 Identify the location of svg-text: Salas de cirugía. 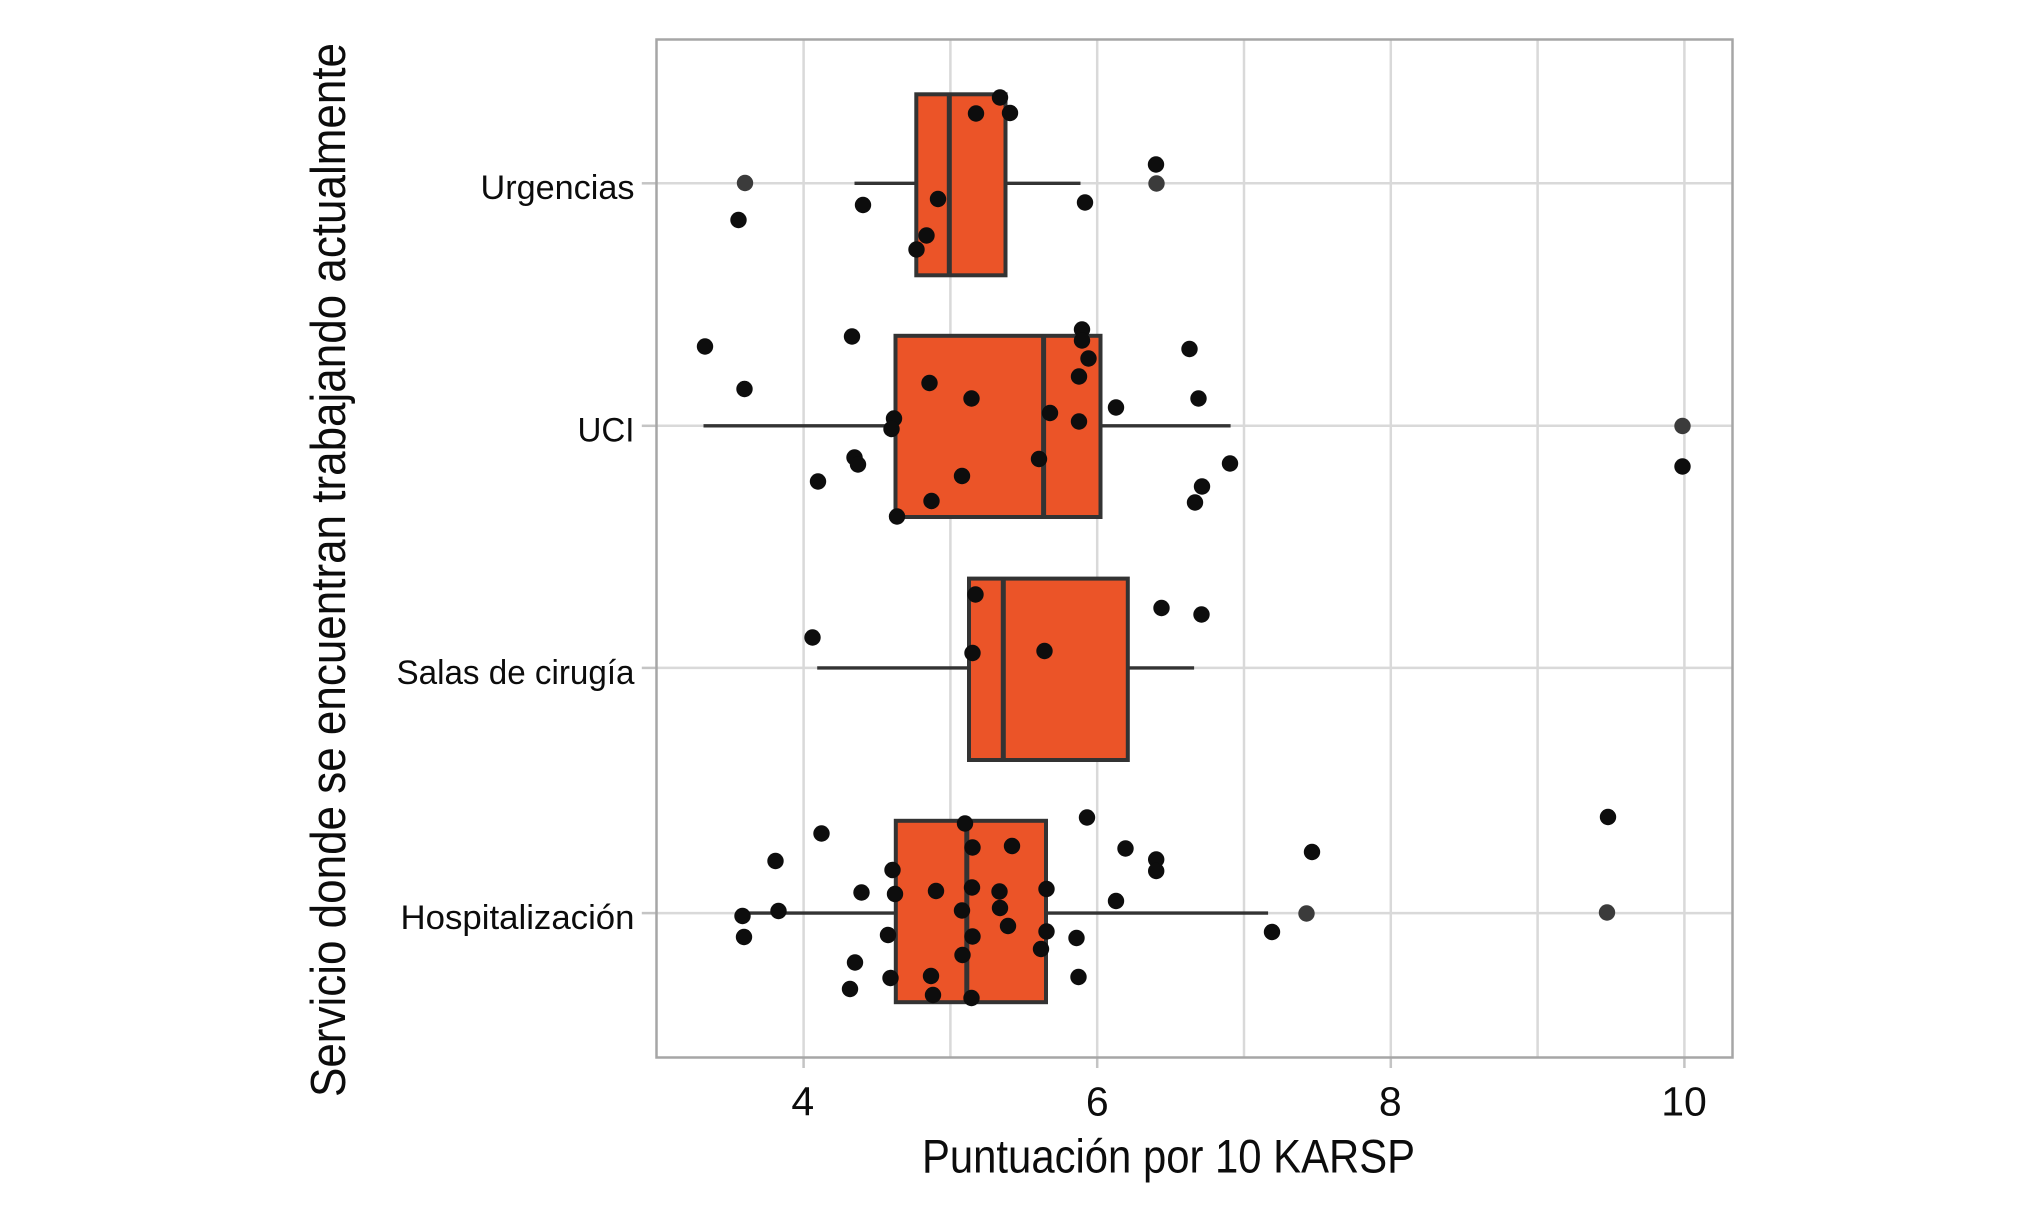
(516, 673).